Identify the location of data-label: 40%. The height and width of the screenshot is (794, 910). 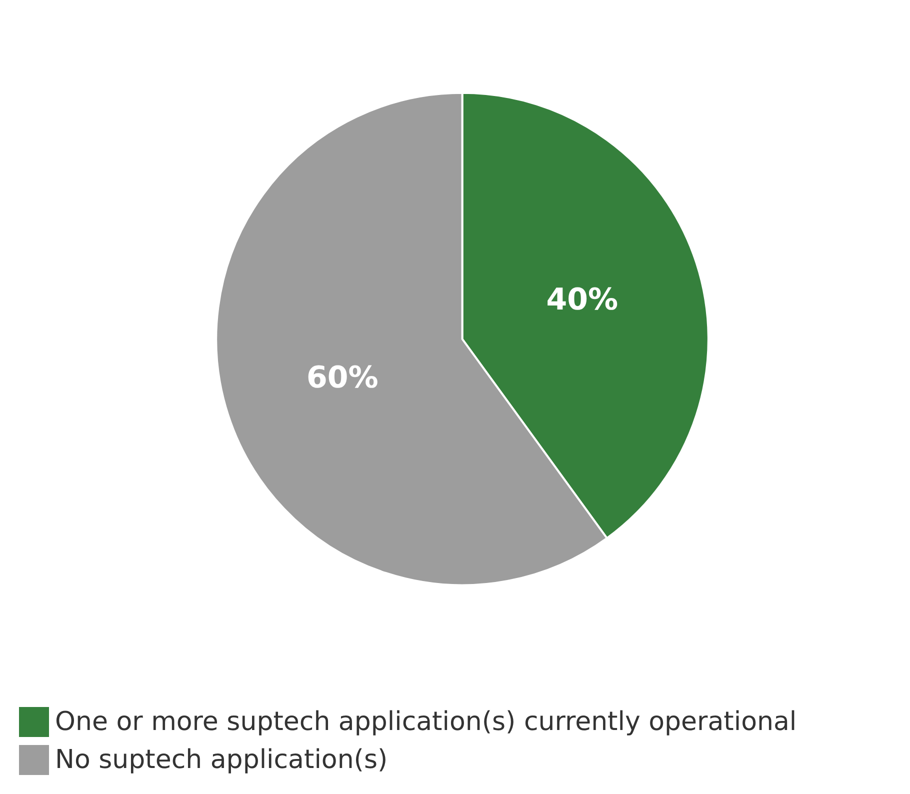
(582, 300).